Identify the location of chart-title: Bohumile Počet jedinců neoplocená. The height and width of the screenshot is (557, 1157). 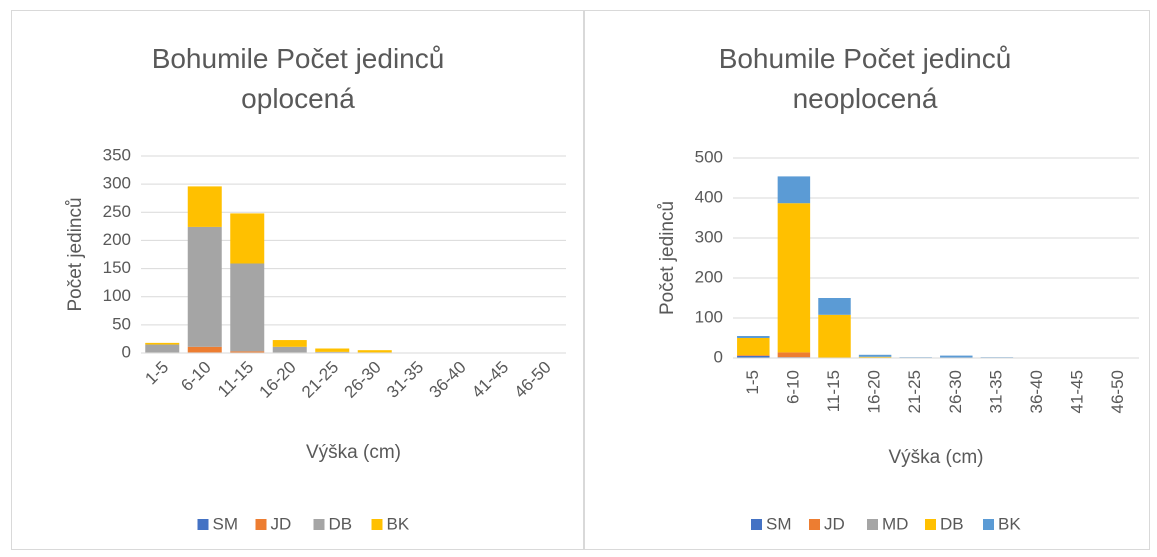
(865, 78).